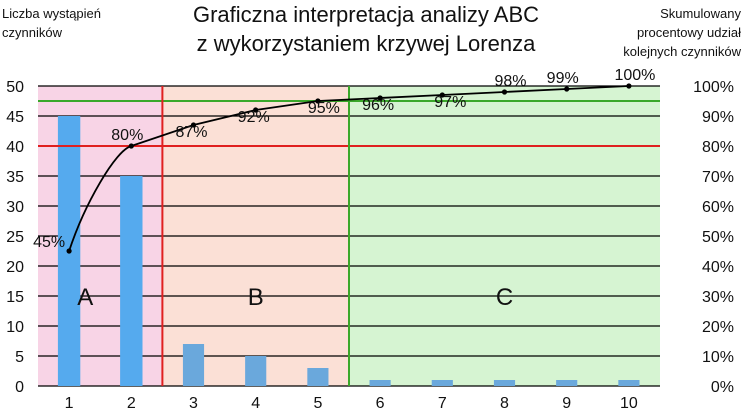 This screenshot has height=411, width=743. I want to click on right-tick-label: 60%, so click(718, 207).